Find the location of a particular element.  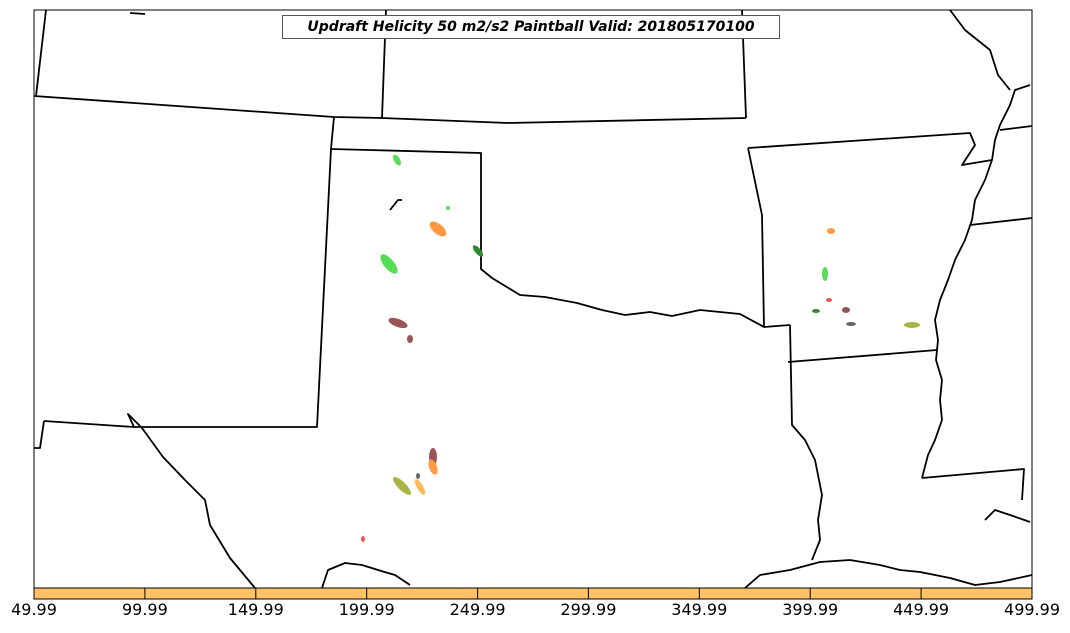

border-nm-tx is located at coordinates (229, 368).